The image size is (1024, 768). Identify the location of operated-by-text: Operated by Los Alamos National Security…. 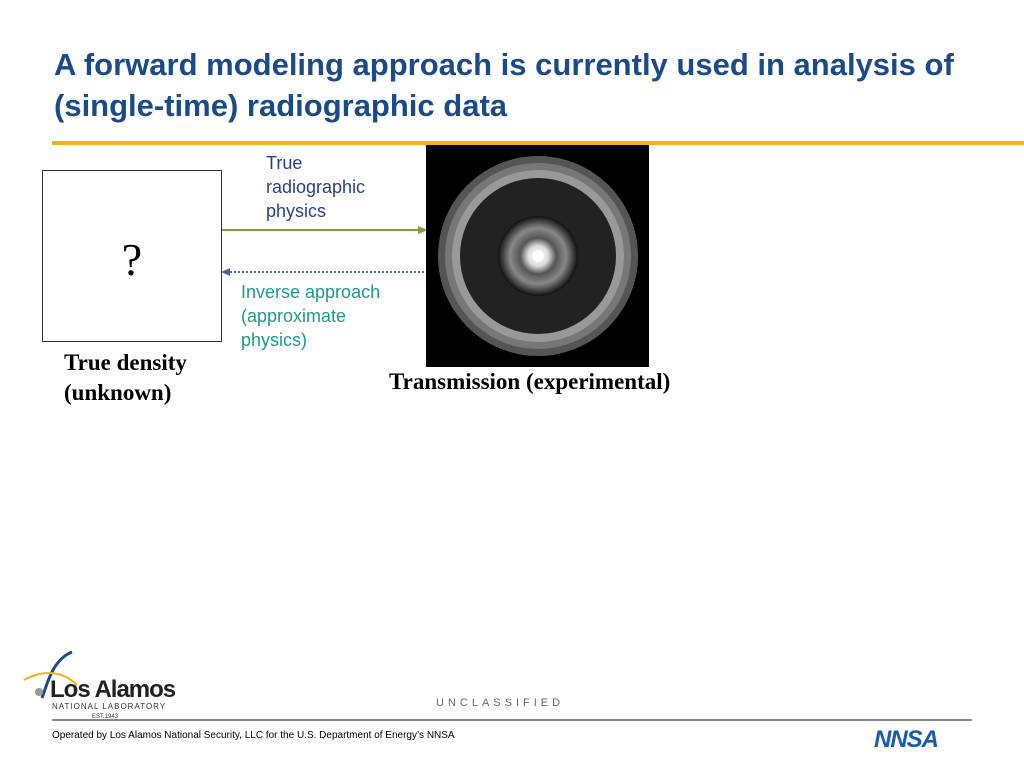
(253, 735).